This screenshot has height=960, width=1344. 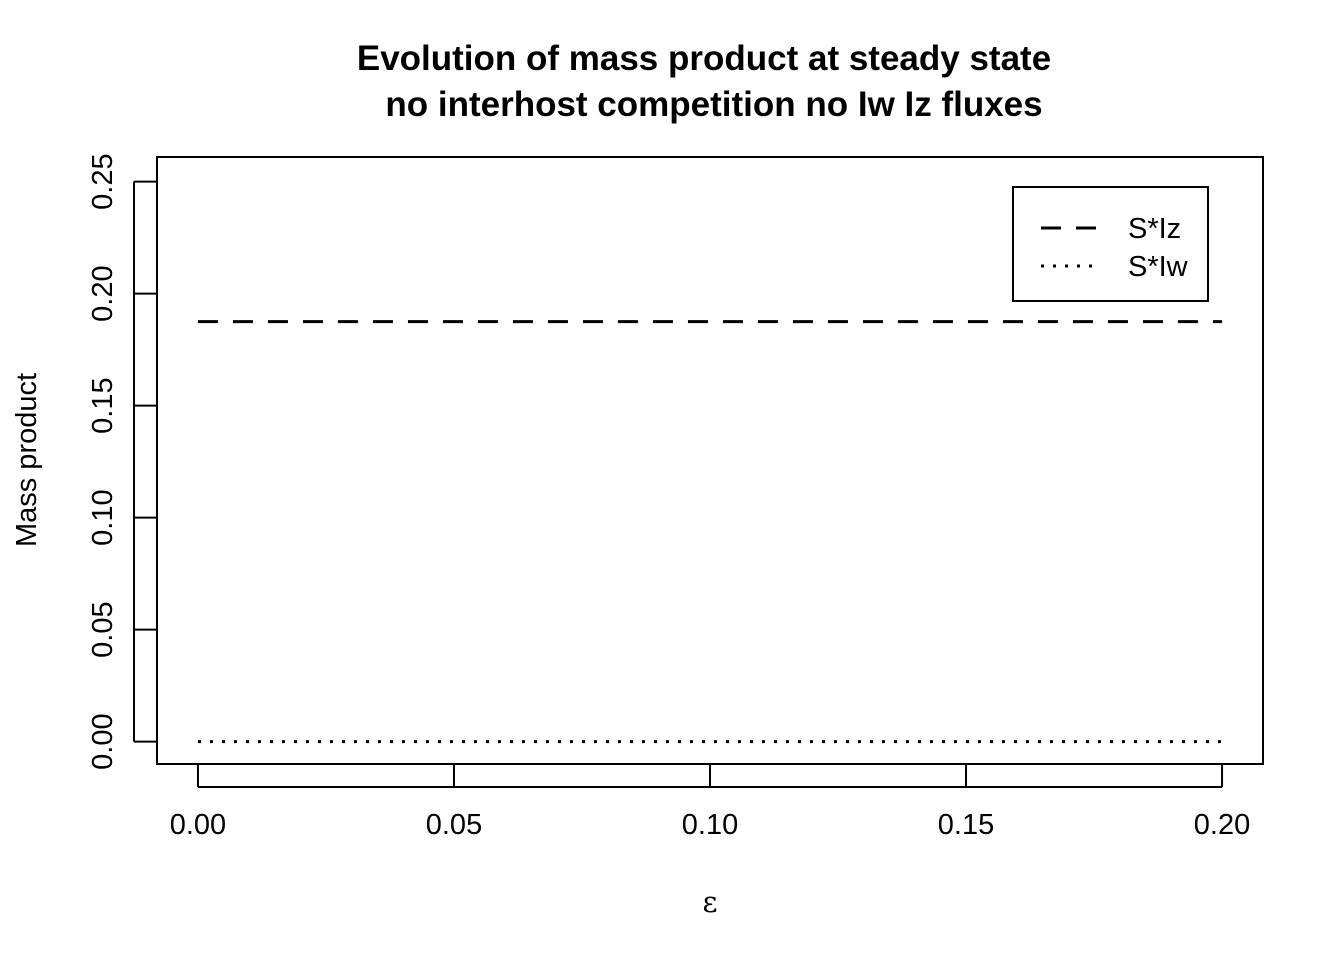 I want to click on x-axis: 0.00 0.05 0.10 0.15 0.20, so click(x=710, y=802).